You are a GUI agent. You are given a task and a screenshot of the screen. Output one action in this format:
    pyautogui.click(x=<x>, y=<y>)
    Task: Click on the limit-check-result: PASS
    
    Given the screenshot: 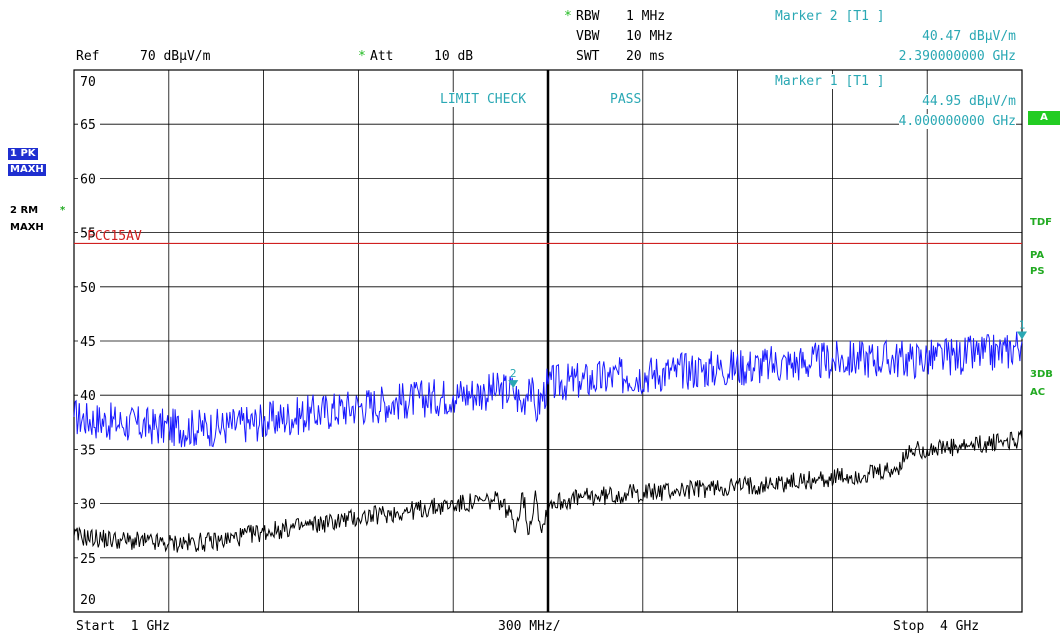 What is the action you would take?
    pyautogui.click(x=626, y=99)
    